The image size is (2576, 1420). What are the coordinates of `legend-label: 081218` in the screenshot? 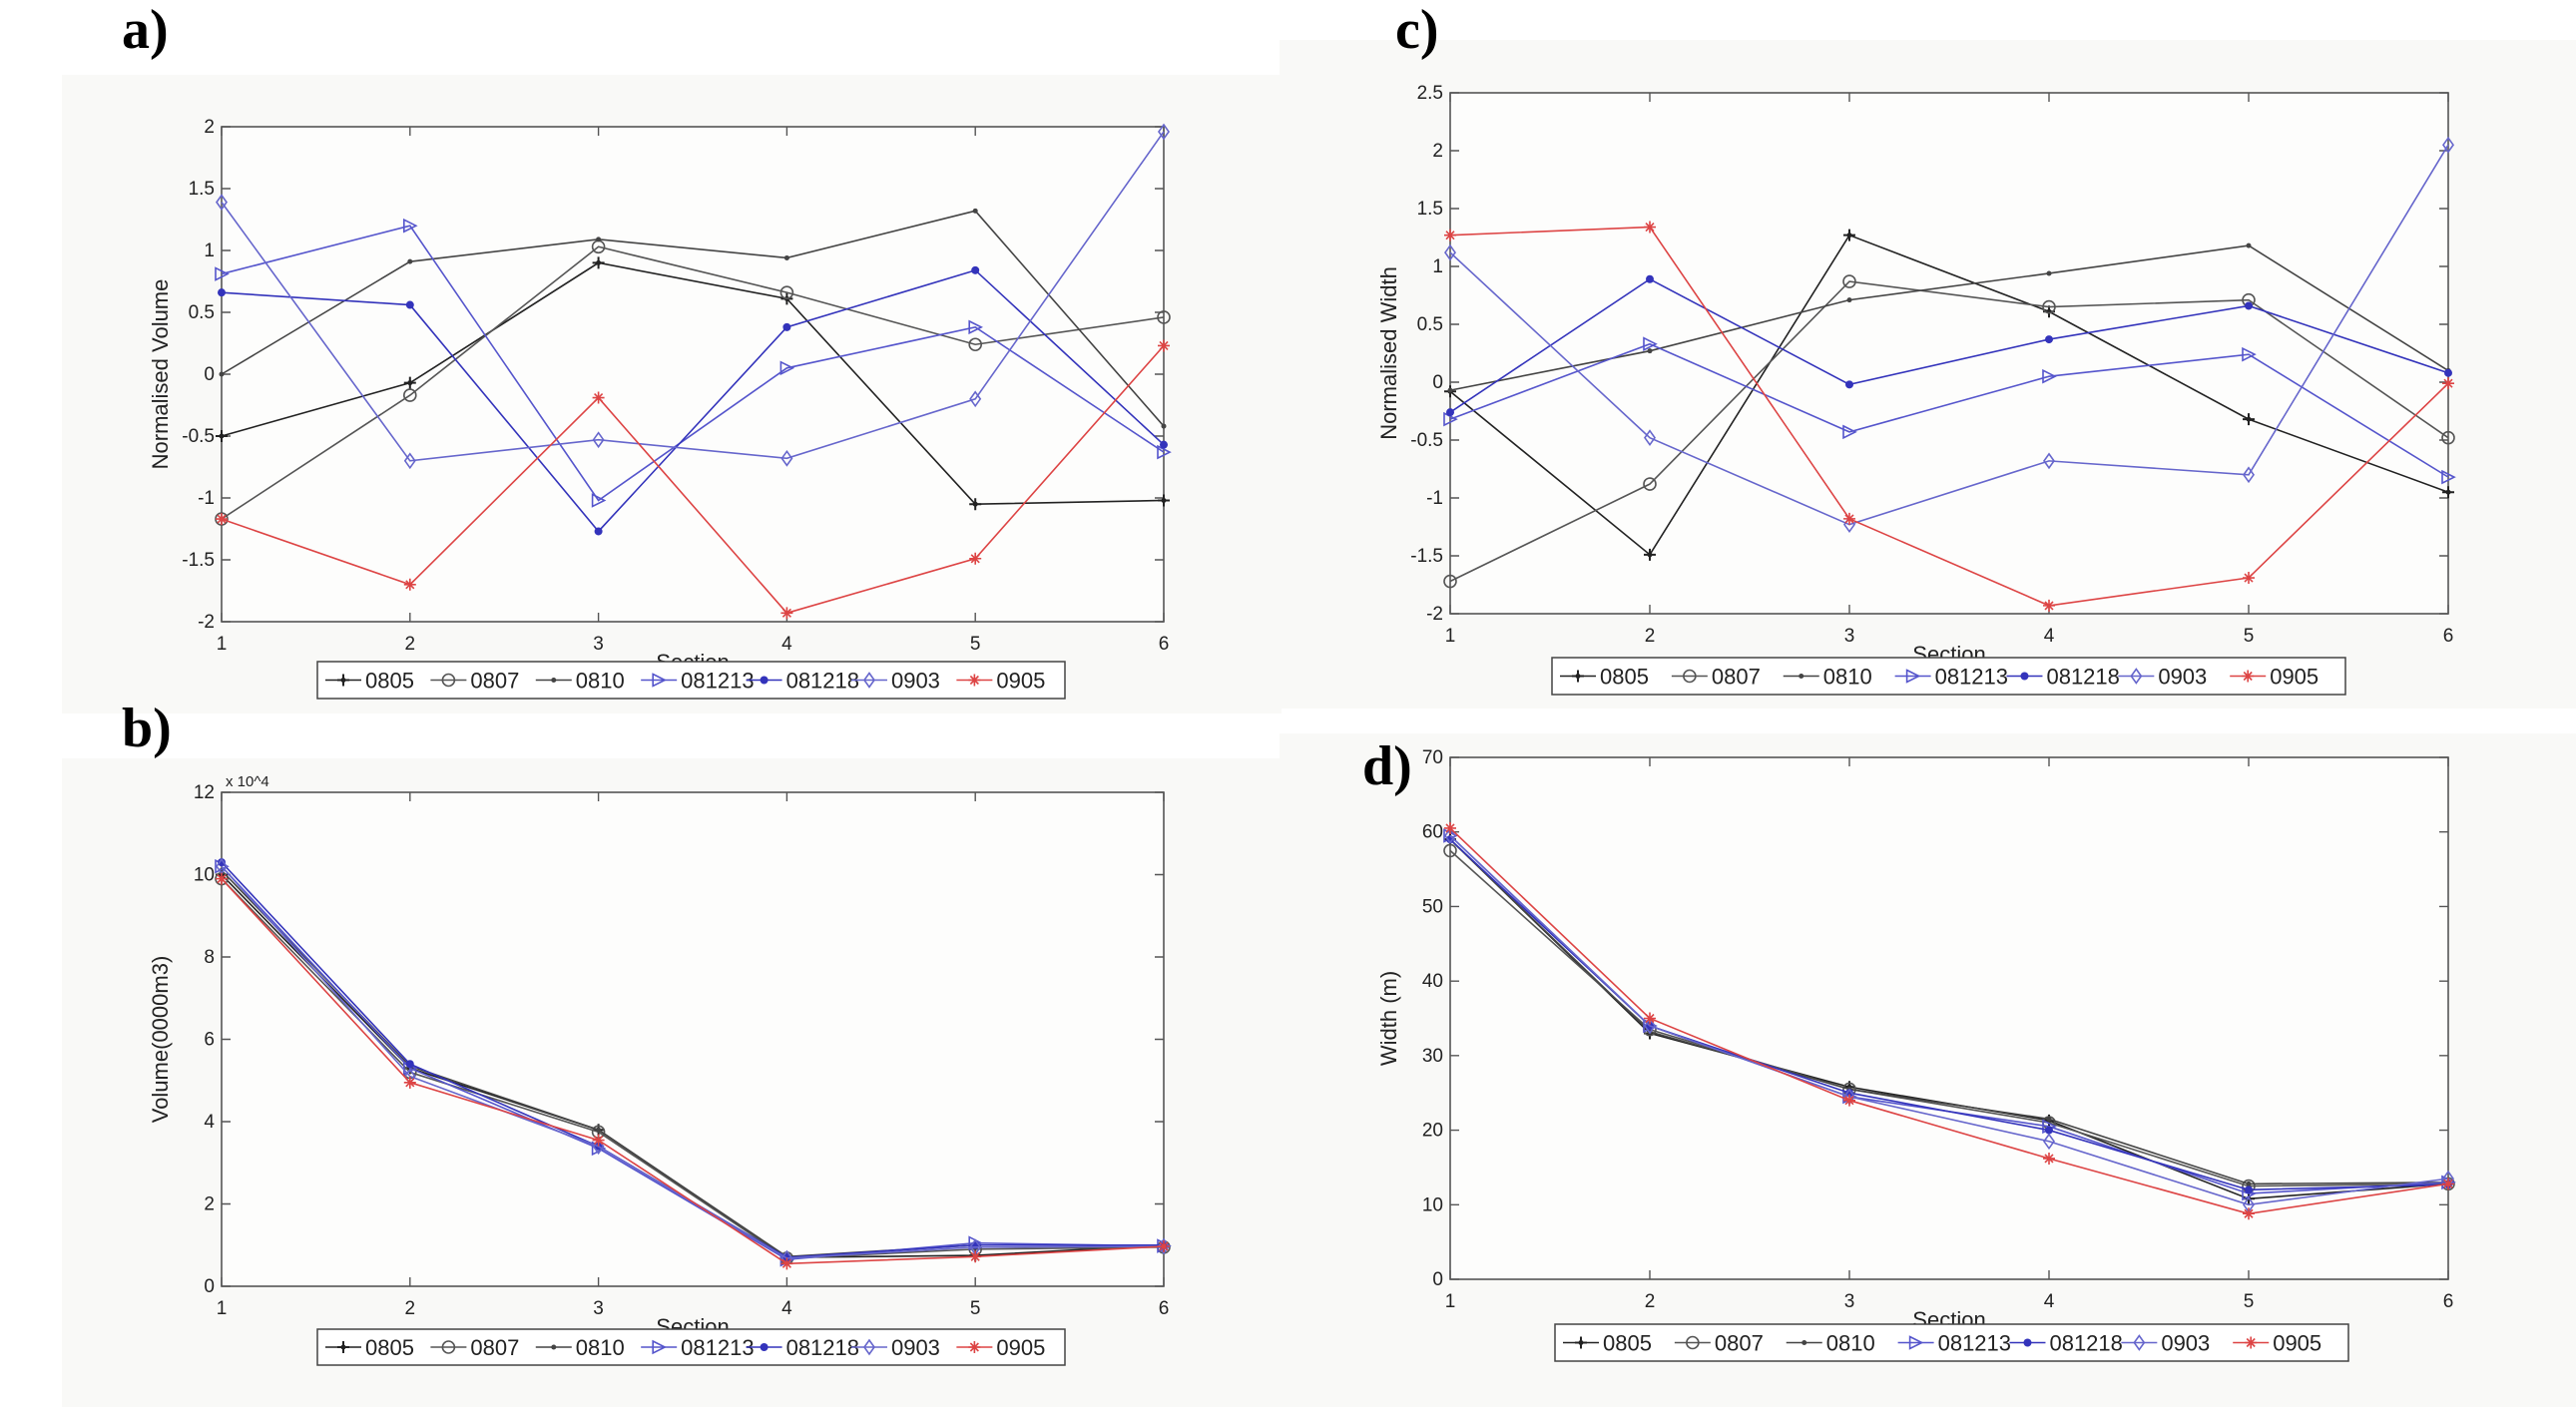 It's located at (822, 1347).